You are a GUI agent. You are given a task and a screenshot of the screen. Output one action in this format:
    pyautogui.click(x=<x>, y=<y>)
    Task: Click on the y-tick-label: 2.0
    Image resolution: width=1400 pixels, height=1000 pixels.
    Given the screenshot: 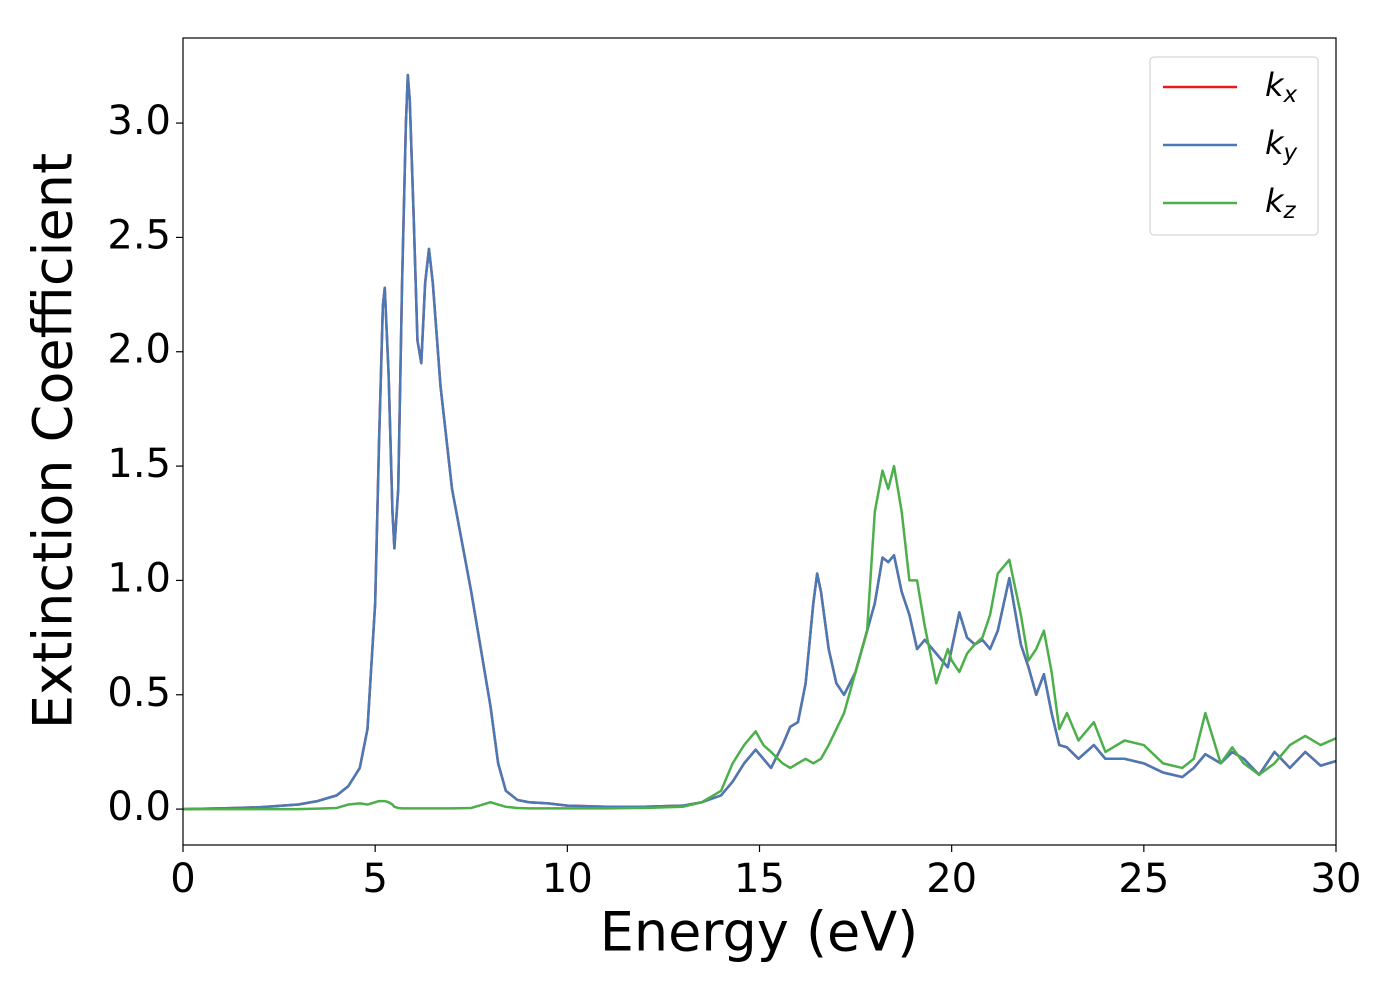 What is the action you would take?
    pyautogui.click(x=139, y=350)
    